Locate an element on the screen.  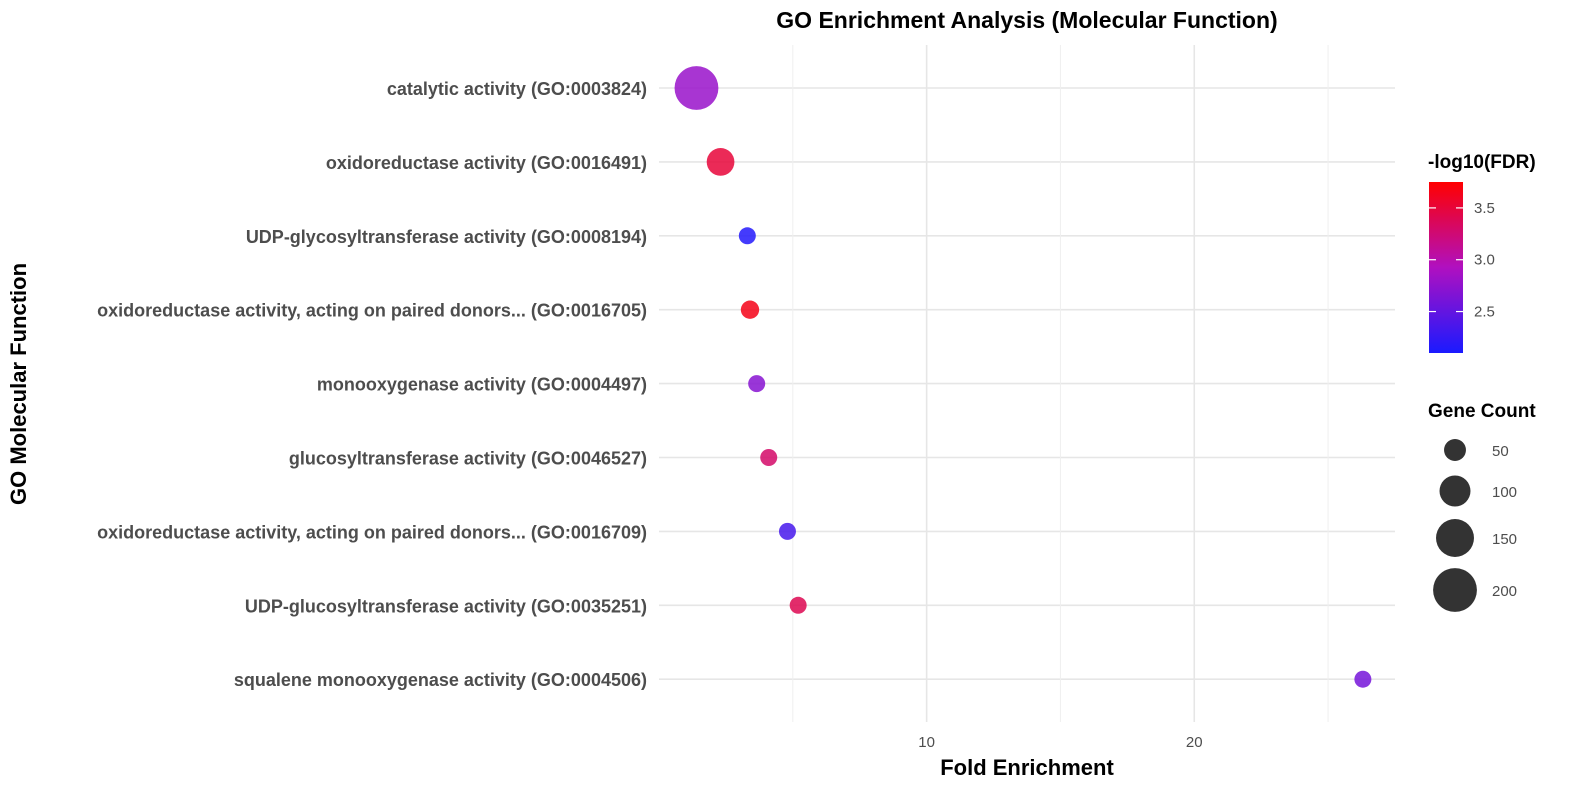
y-tick-label: monooxygenase activity (GO:0004497) is located at coordinates (482, 385).